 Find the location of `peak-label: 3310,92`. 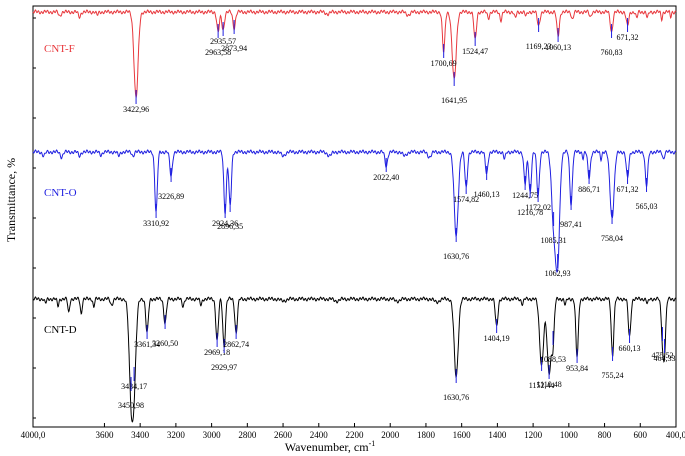

peak-label: 3310,92 is located at coordinates (156, 223).